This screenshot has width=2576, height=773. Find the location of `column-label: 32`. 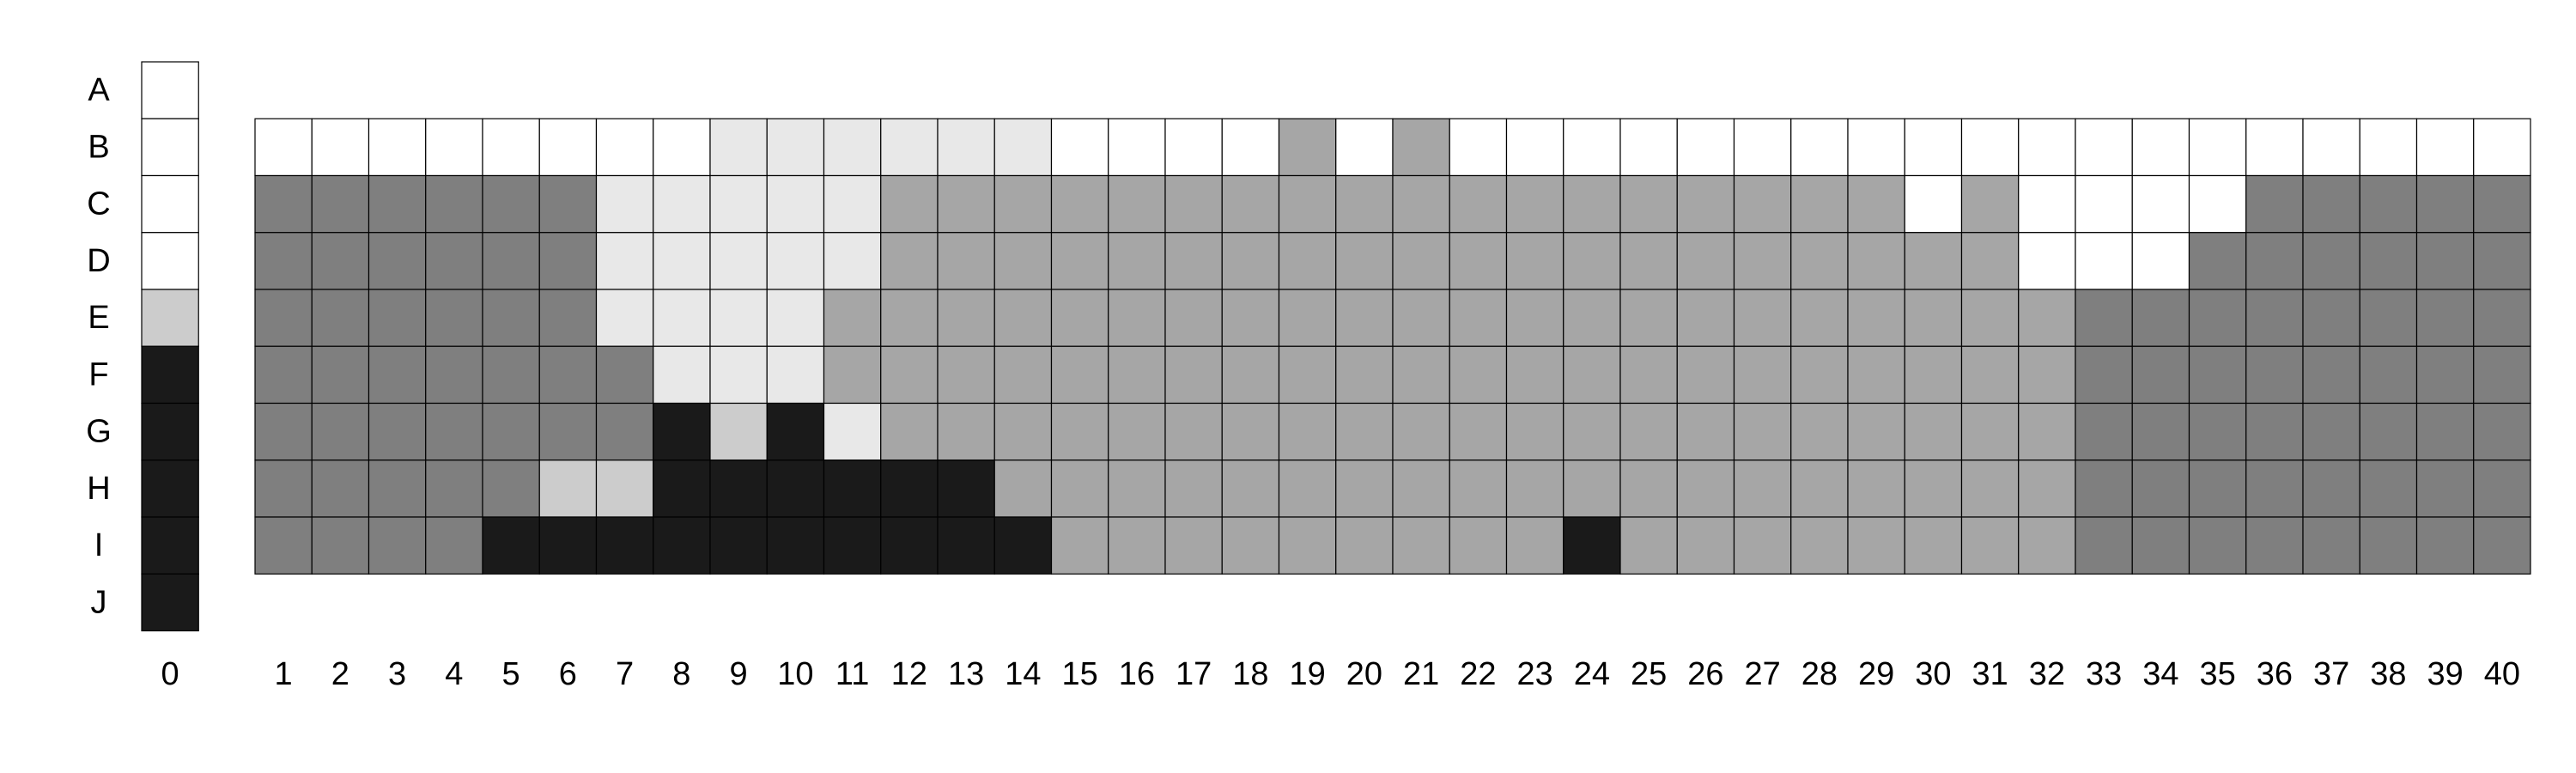

column-label: 32 is located at coordinates (2047, 674).